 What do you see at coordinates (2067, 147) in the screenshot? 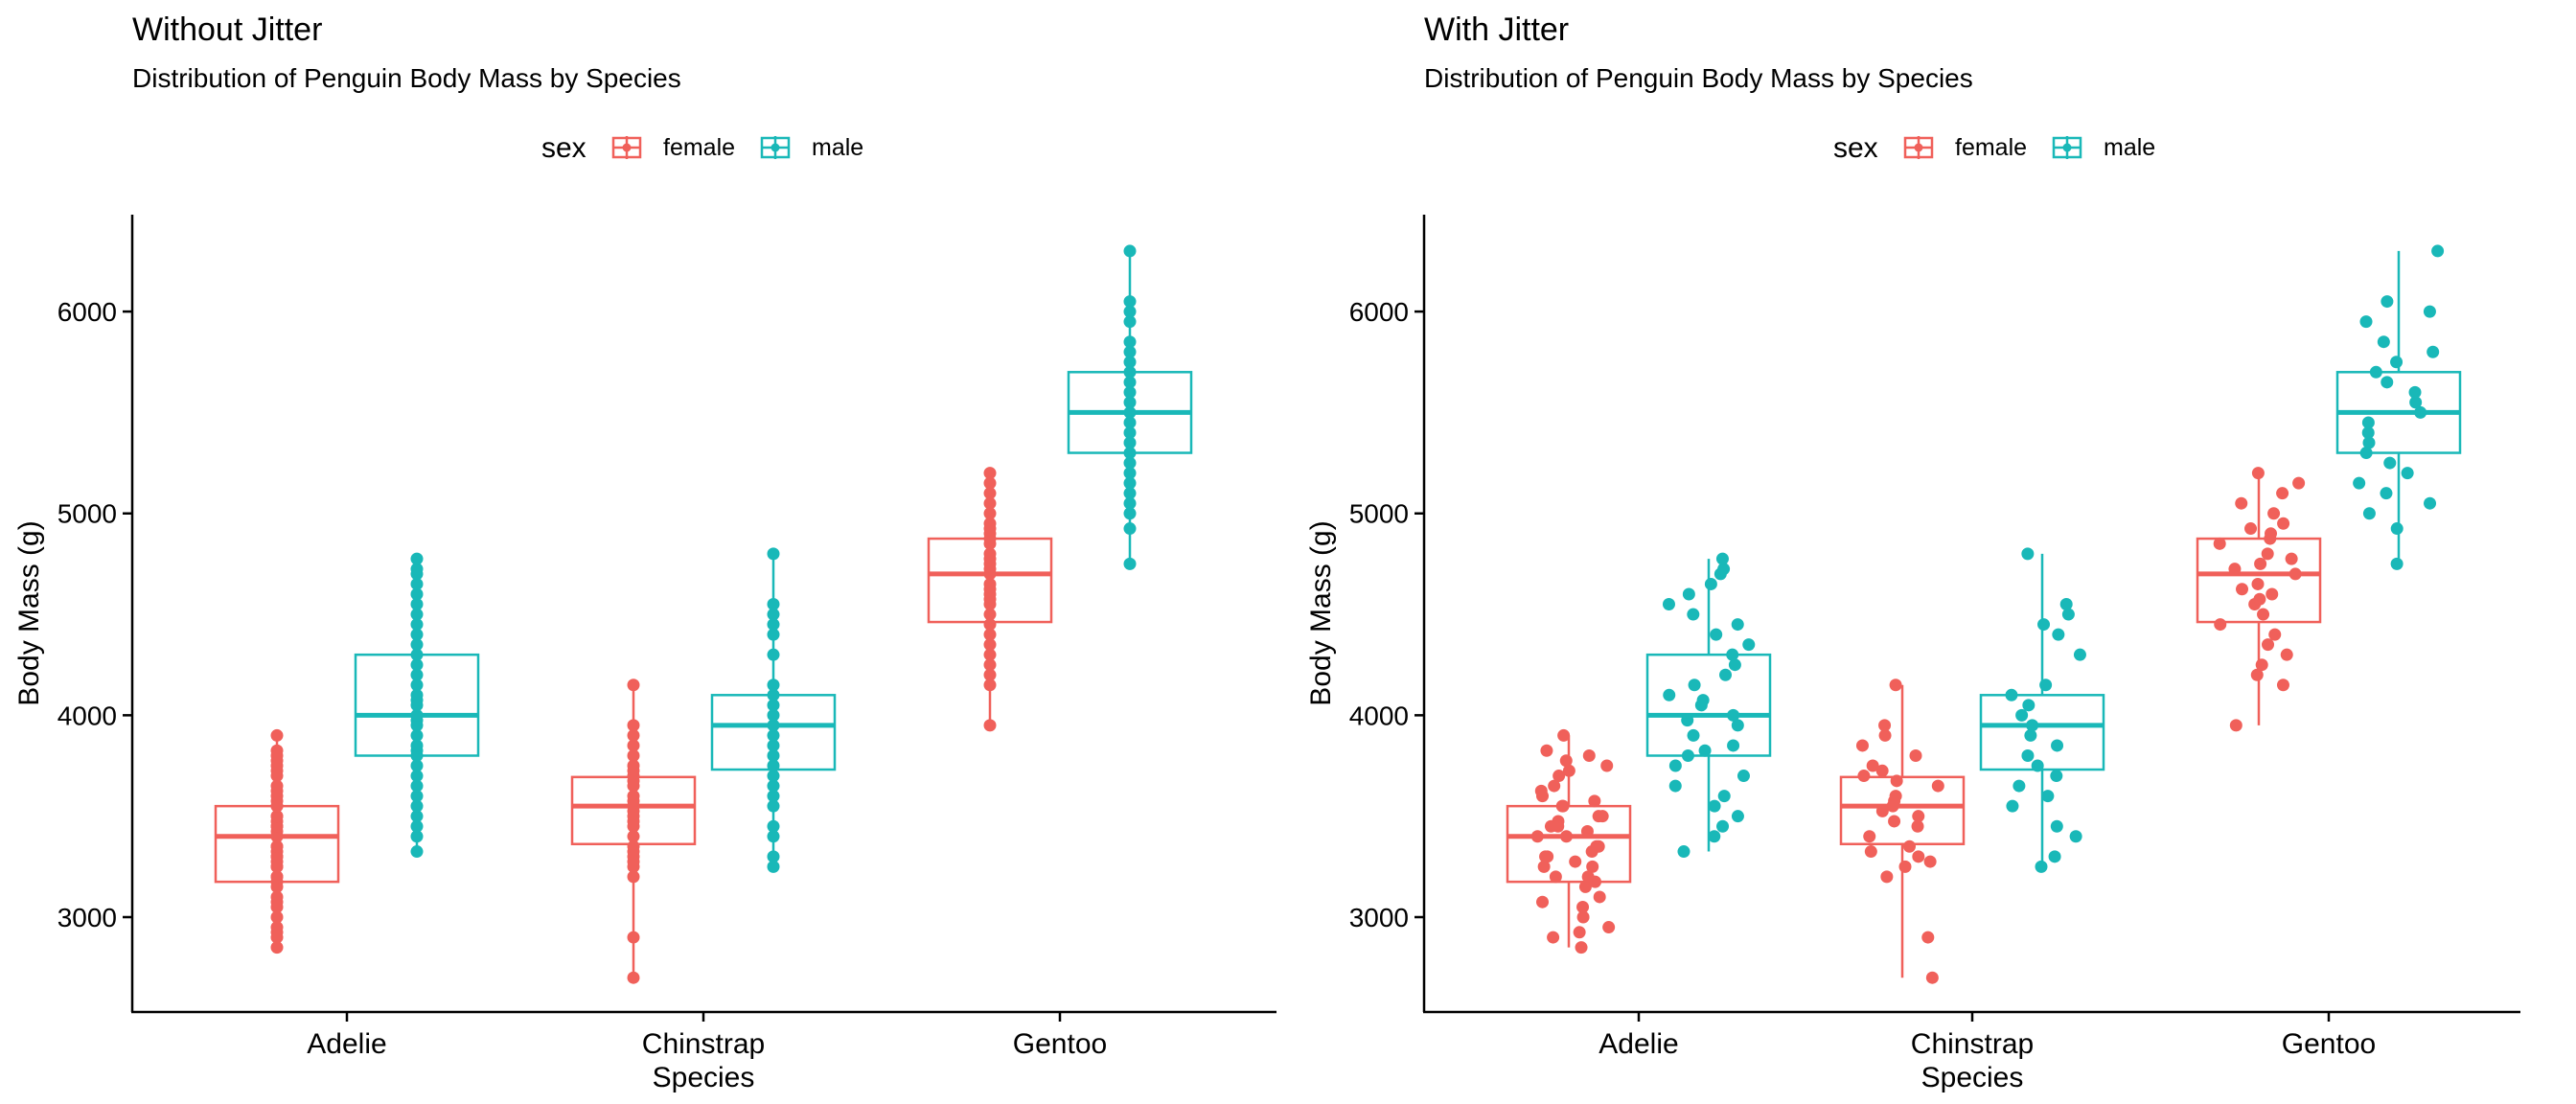
I see `legend-key-male` at bounding box center [2067, 147].